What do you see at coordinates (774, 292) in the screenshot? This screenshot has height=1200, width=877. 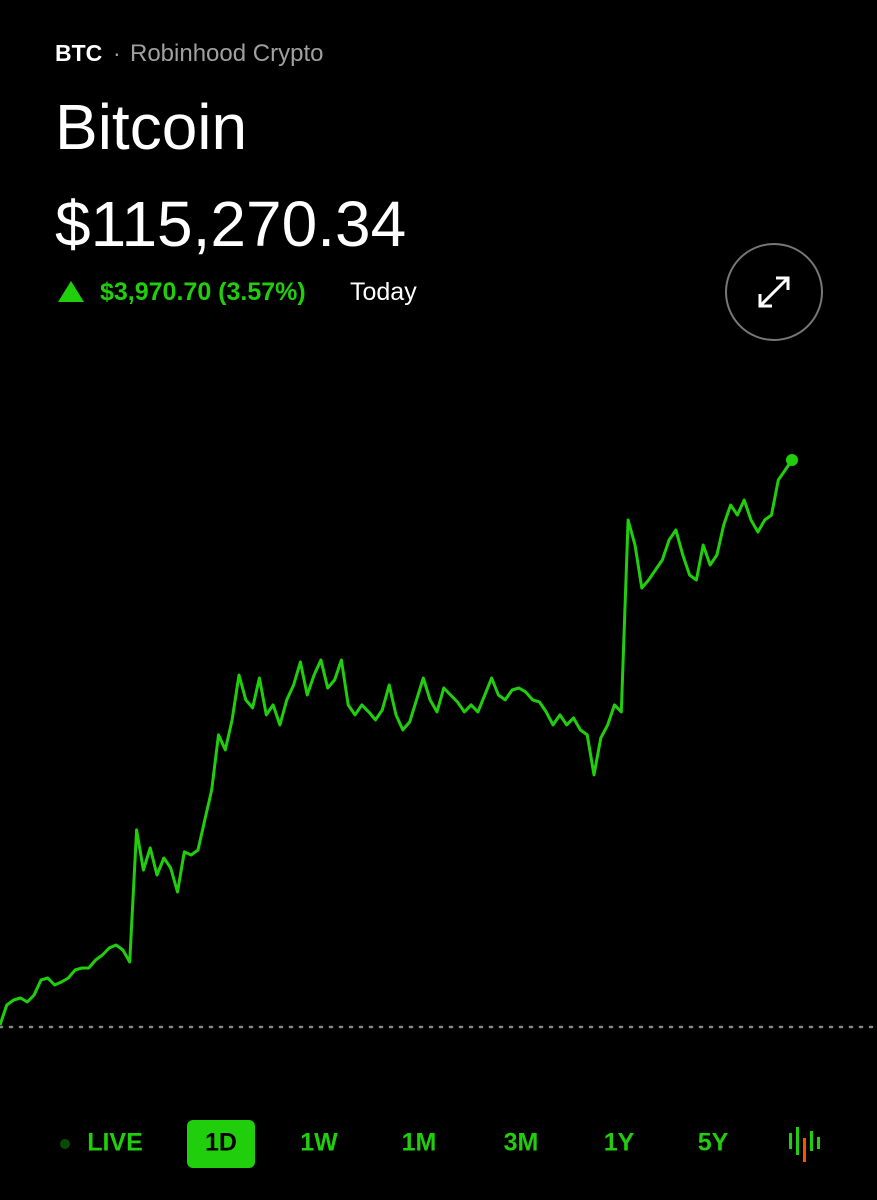 I see `expand-button` at bounding box center [774, 292].